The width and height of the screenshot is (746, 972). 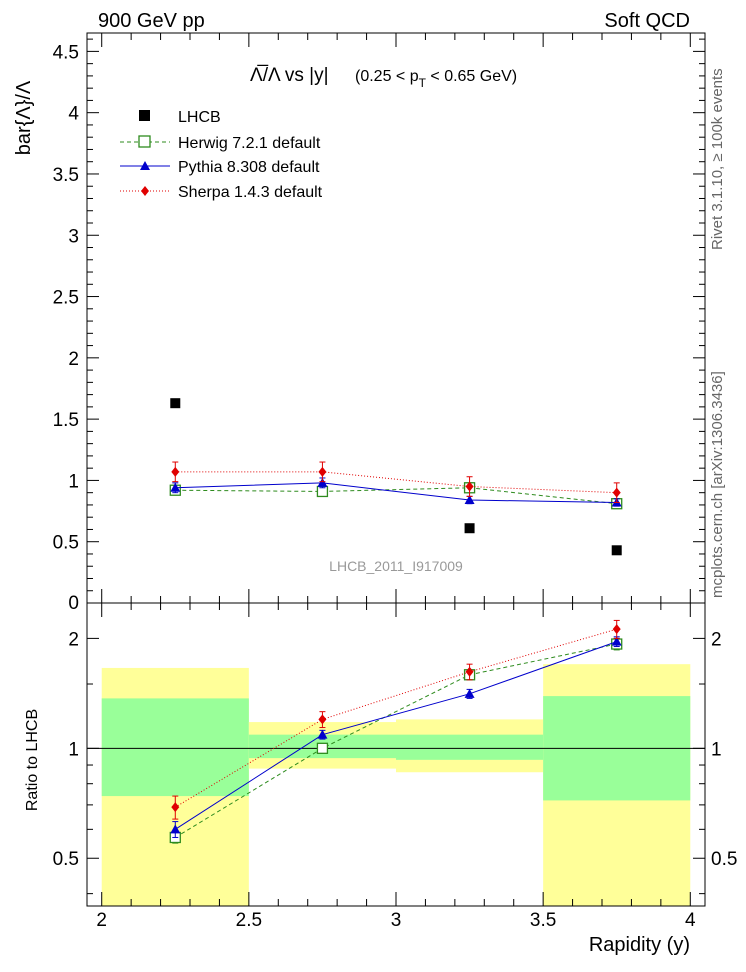 I want to click on ratio-line-herwig, so click(x=396, y=740).